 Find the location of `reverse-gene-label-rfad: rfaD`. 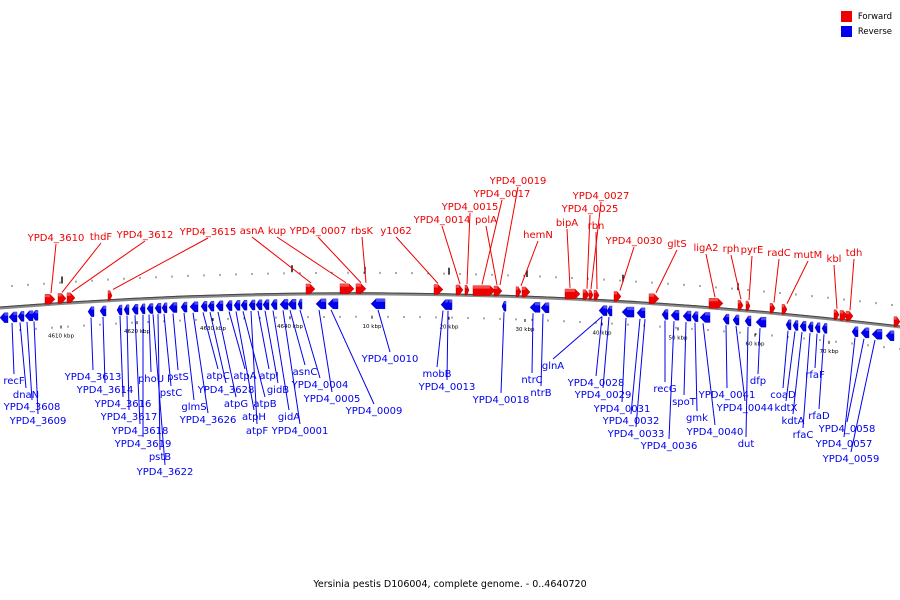

reverse-gene-label-rfad: rfaD is located at coordinates (819, 416).